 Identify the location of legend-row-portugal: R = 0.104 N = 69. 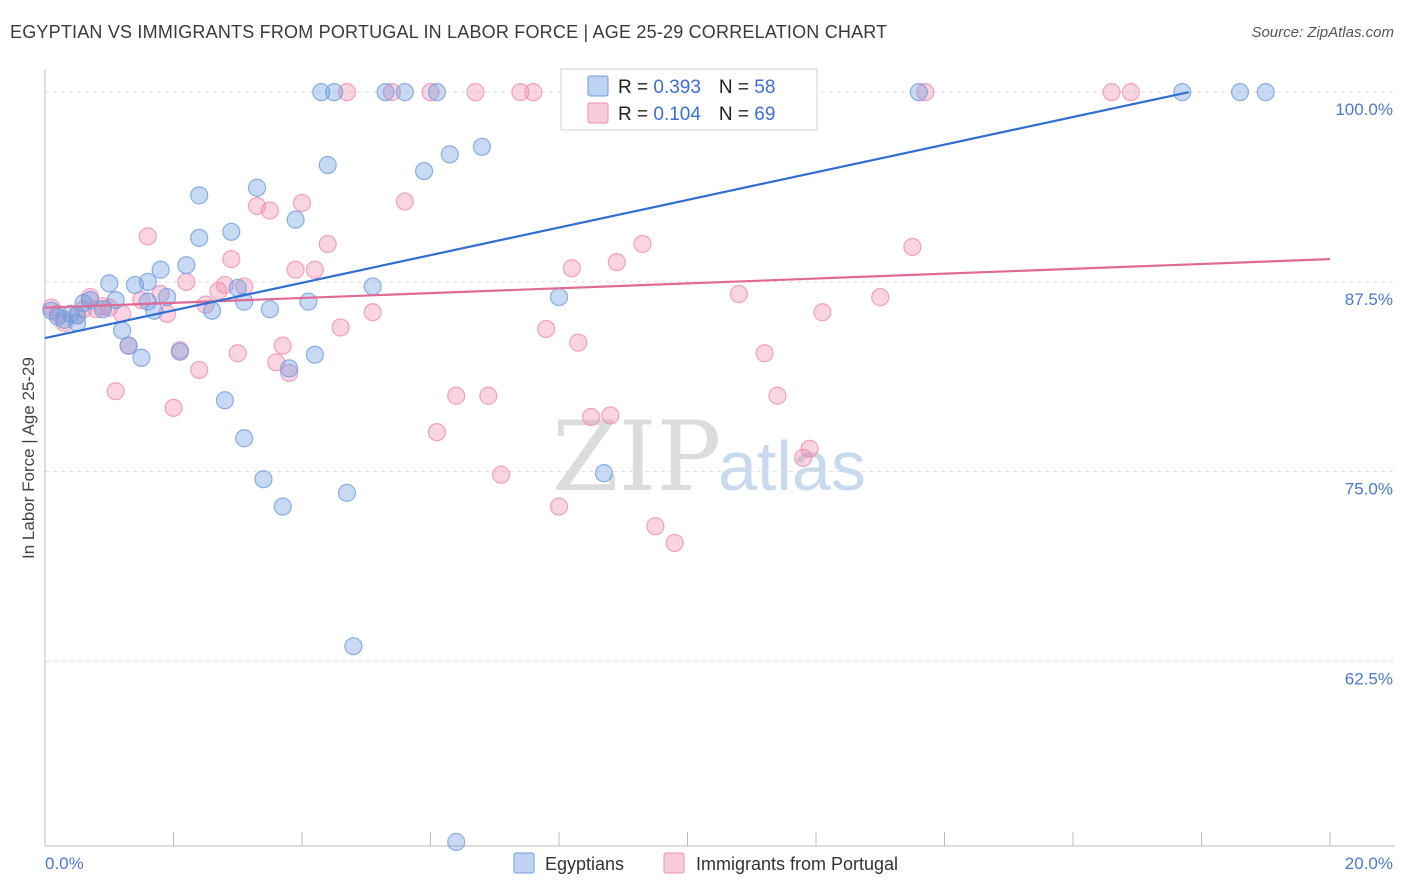
(696, 114).